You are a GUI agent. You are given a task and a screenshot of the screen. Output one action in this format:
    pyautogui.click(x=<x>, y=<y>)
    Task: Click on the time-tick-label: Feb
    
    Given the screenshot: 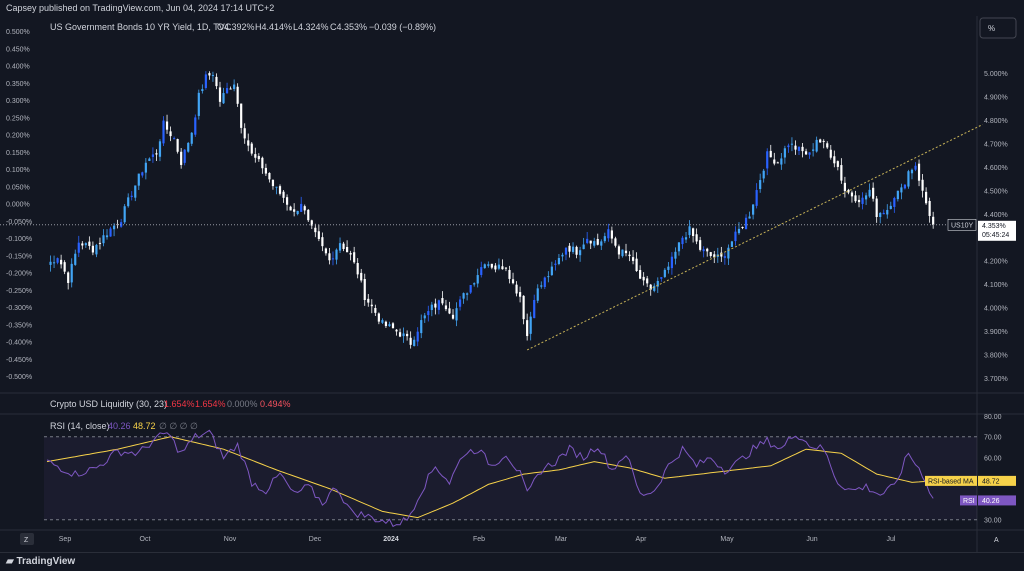 What is the action you would take?
    pyautogui.click(x=479, y=539)
    